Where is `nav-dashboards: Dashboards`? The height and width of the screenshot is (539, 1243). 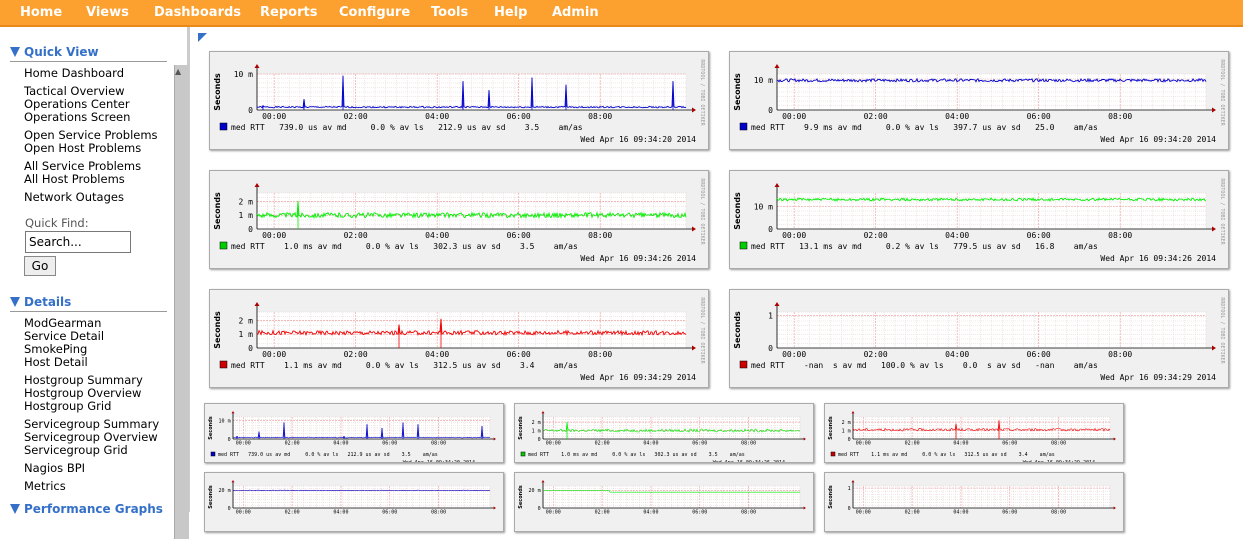 nav-dashboards: Dashboards is located at coordinates (198, 12).